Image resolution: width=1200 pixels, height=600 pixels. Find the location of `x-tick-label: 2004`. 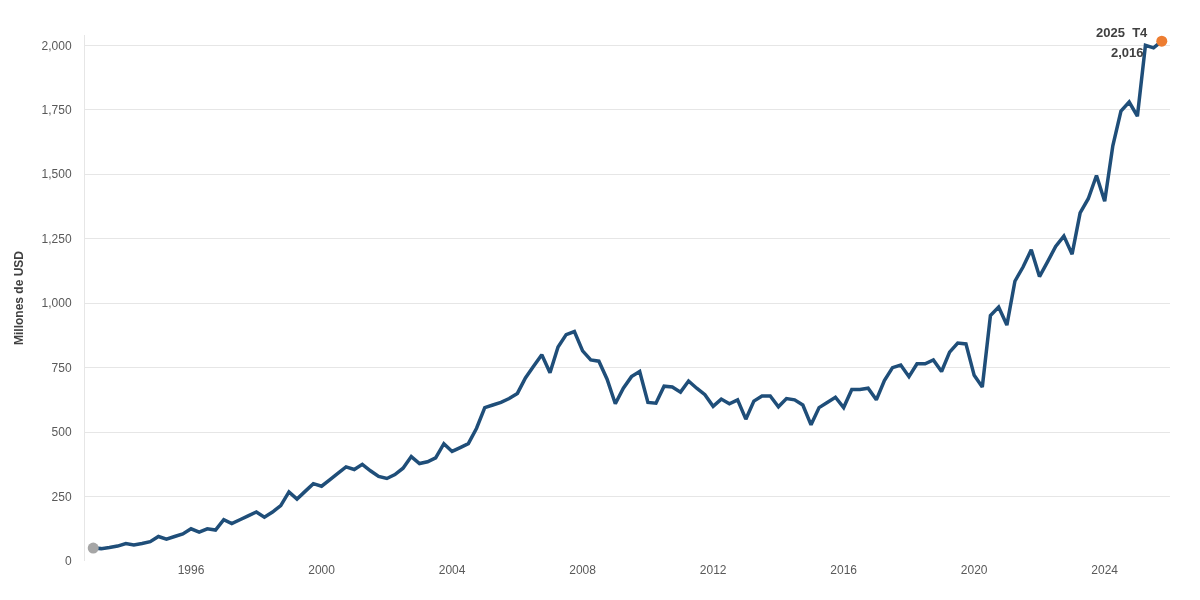

x-tick-label: 2004 is located at coordinates (452, 570).